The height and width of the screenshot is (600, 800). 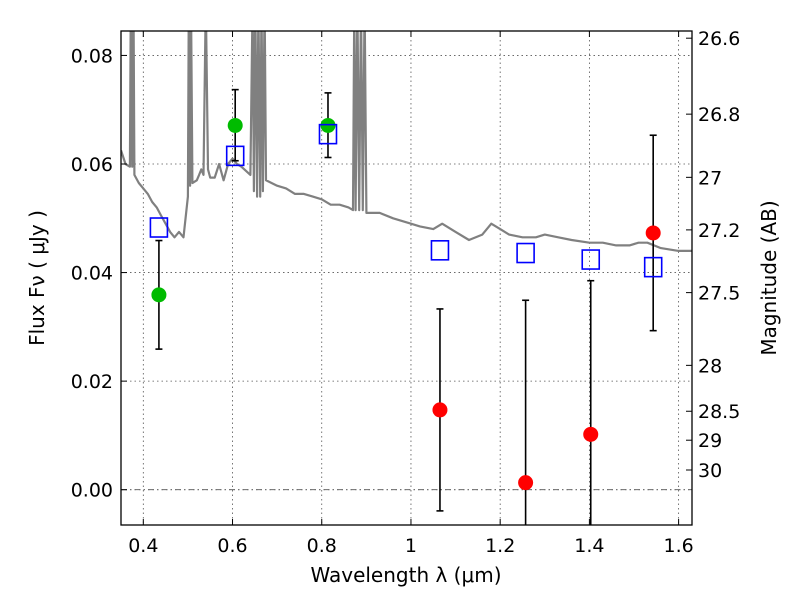 I want to click on mag-tick-label: 28.5, so click(x=719, y=412).